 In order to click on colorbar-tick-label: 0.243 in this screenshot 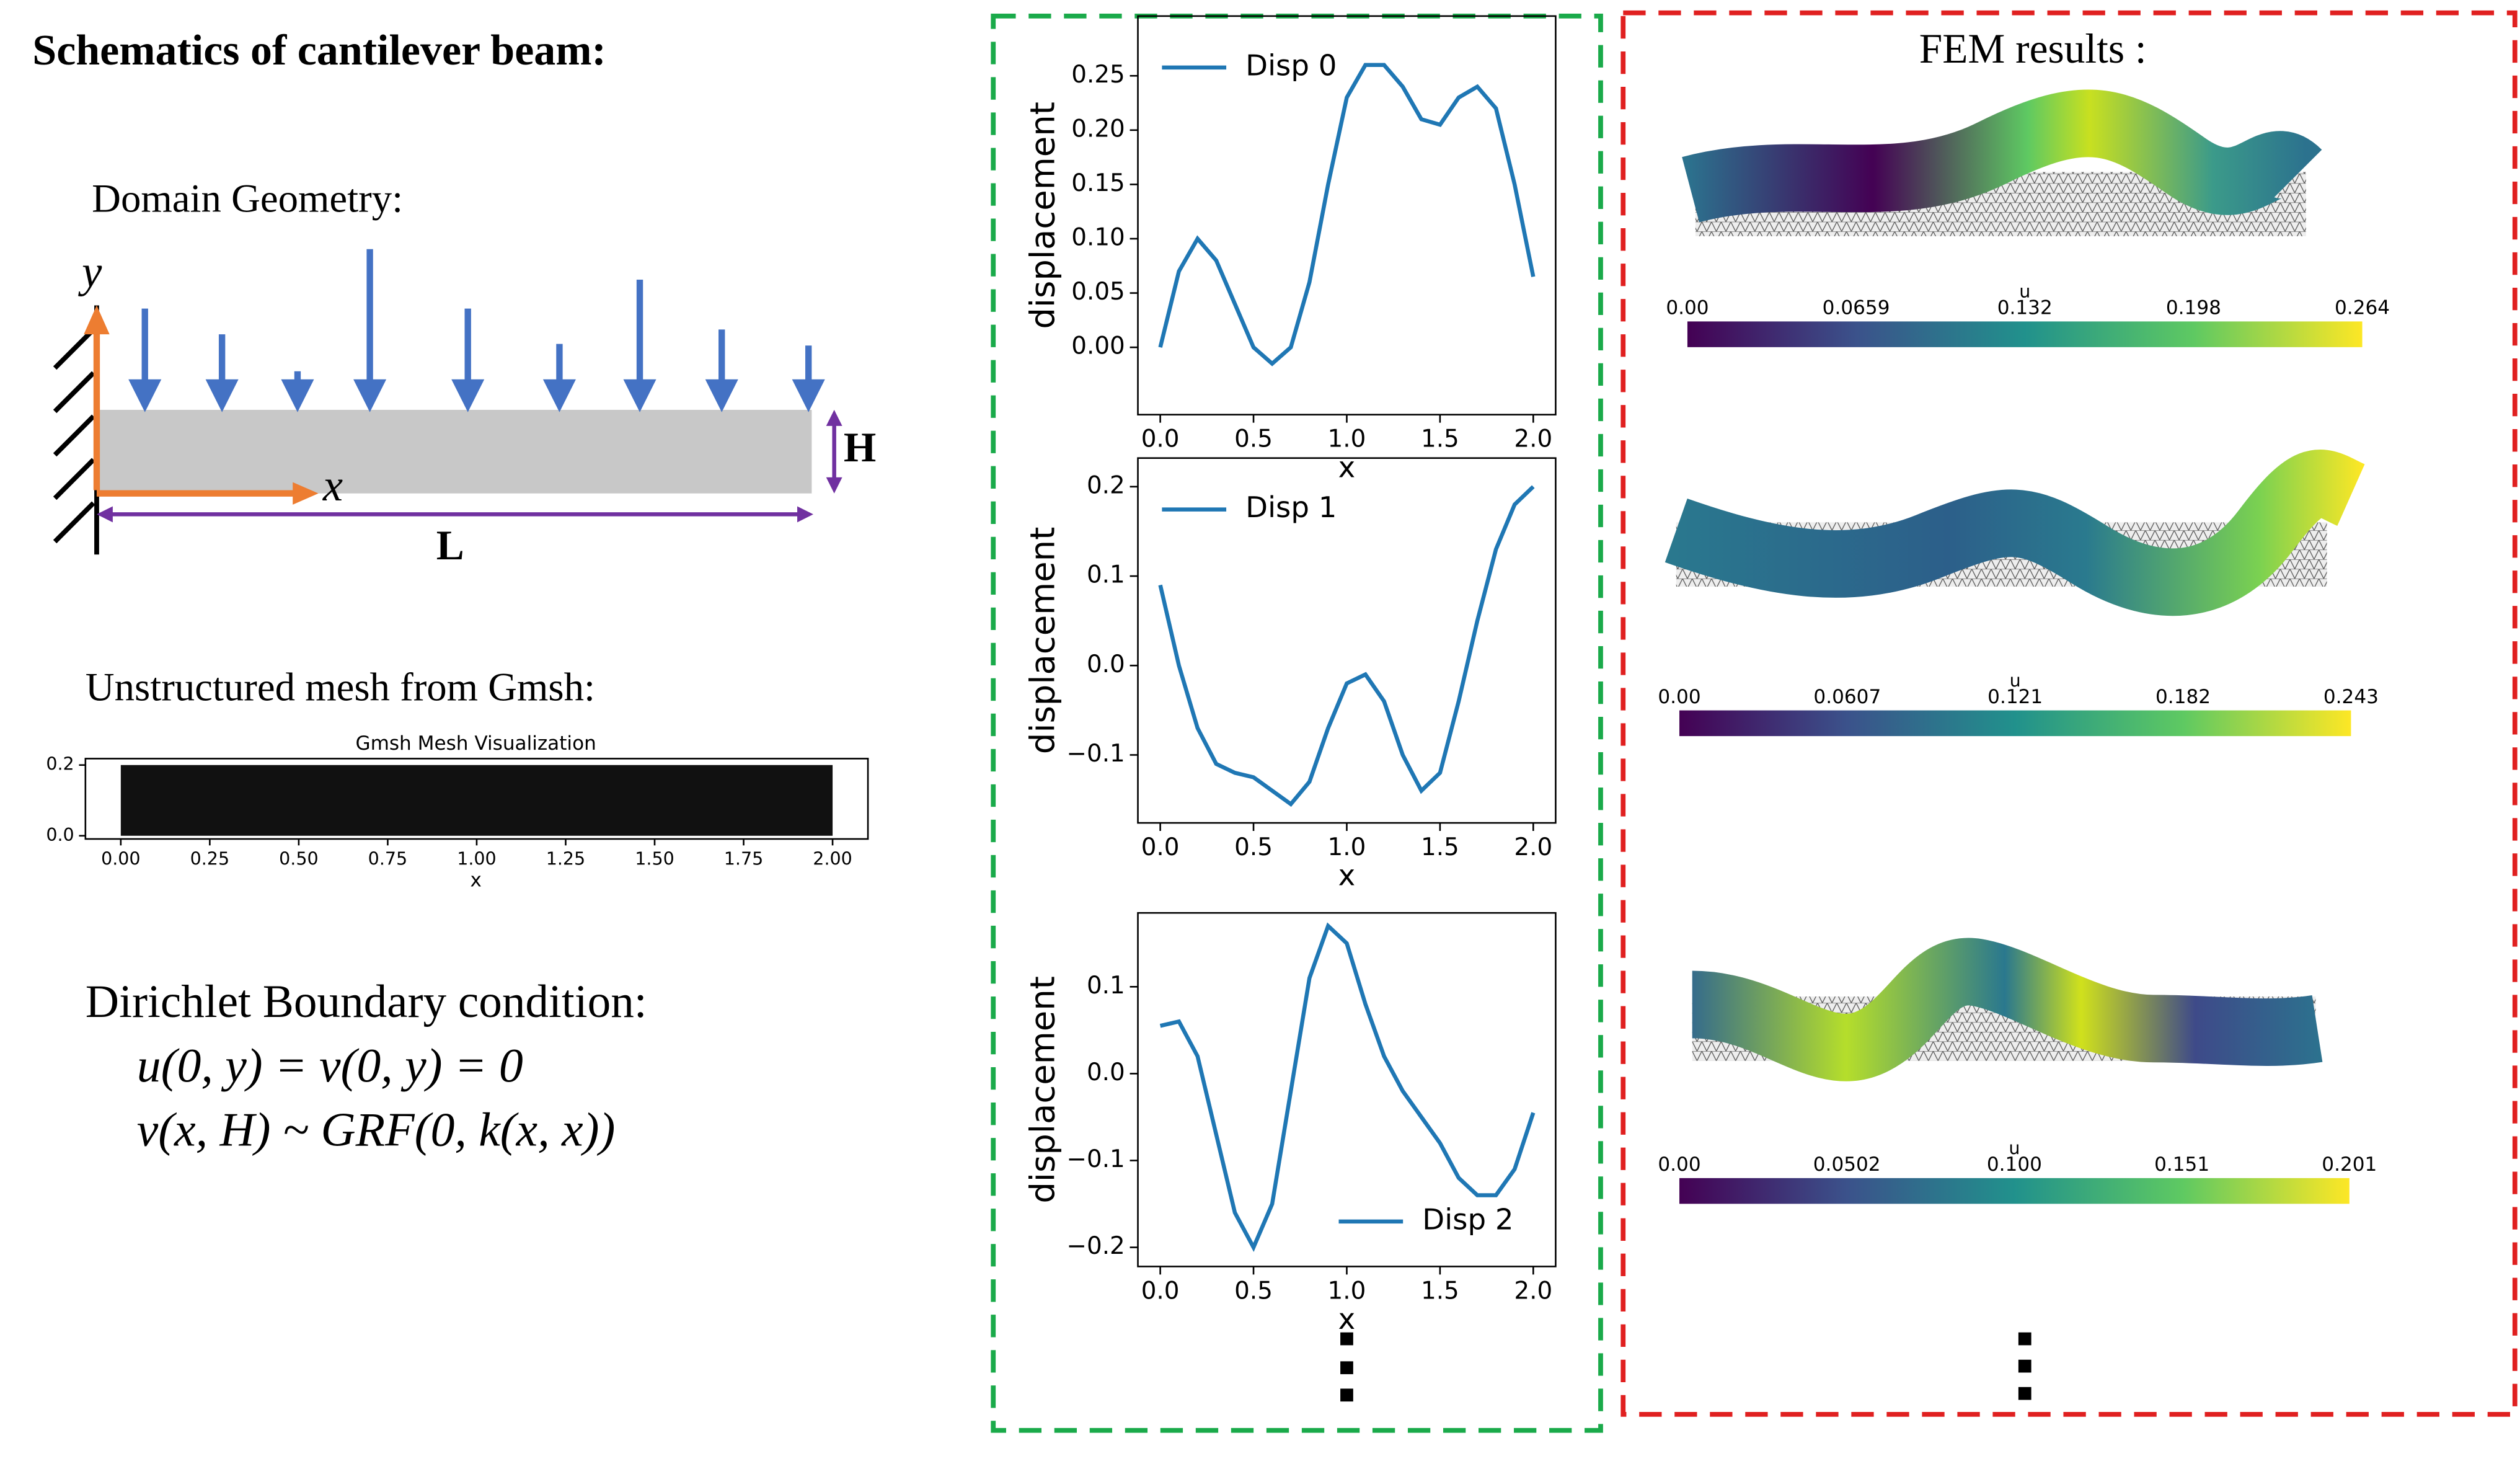, I will do `click(2351, 697)`.